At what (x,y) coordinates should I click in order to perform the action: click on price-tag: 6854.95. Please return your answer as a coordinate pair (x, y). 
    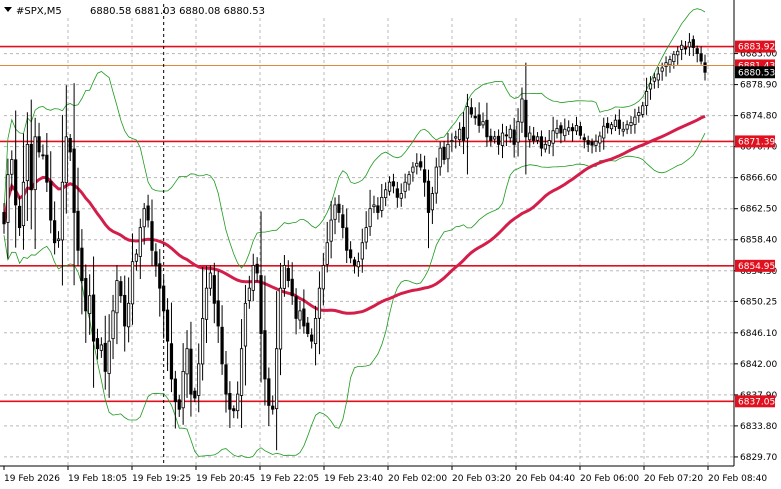
    Looking at the image, I should click on (755, 265).